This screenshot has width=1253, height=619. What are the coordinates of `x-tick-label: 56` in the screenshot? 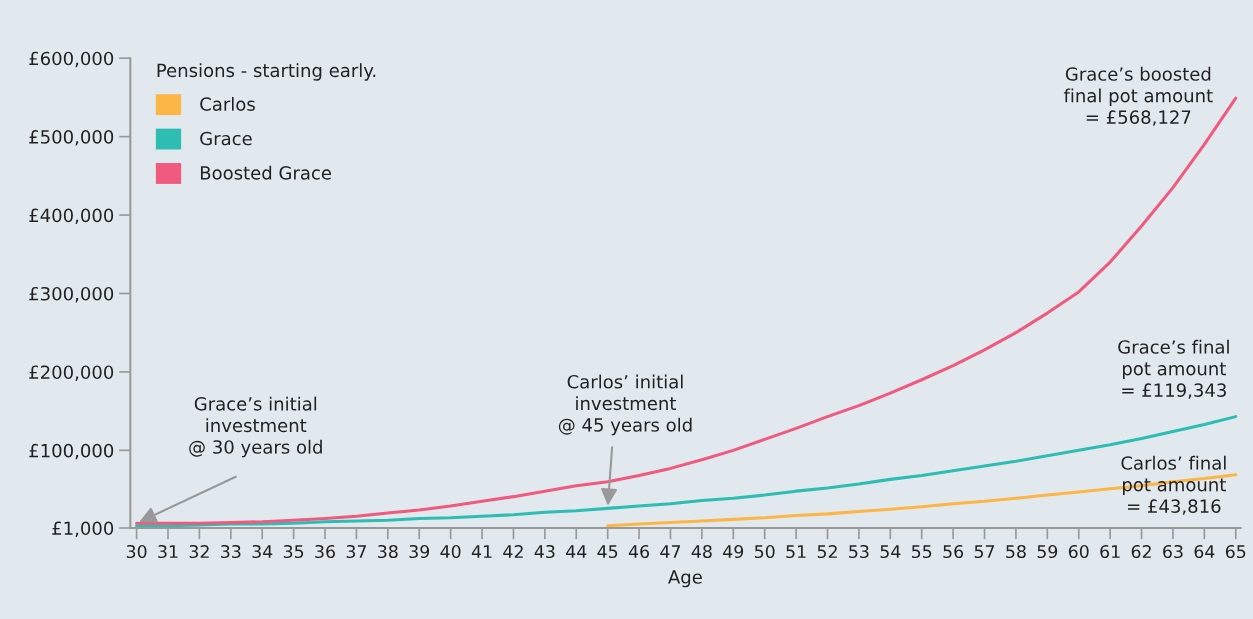 It's located at (953, 551).